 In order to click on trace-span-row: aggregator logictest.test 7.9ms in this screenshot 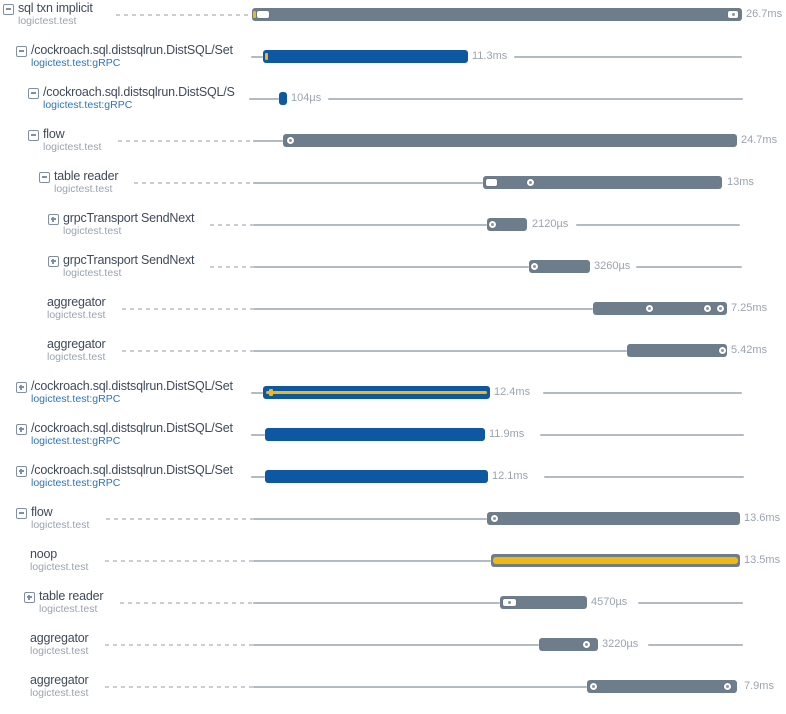, I will do `click(393, 693)`.